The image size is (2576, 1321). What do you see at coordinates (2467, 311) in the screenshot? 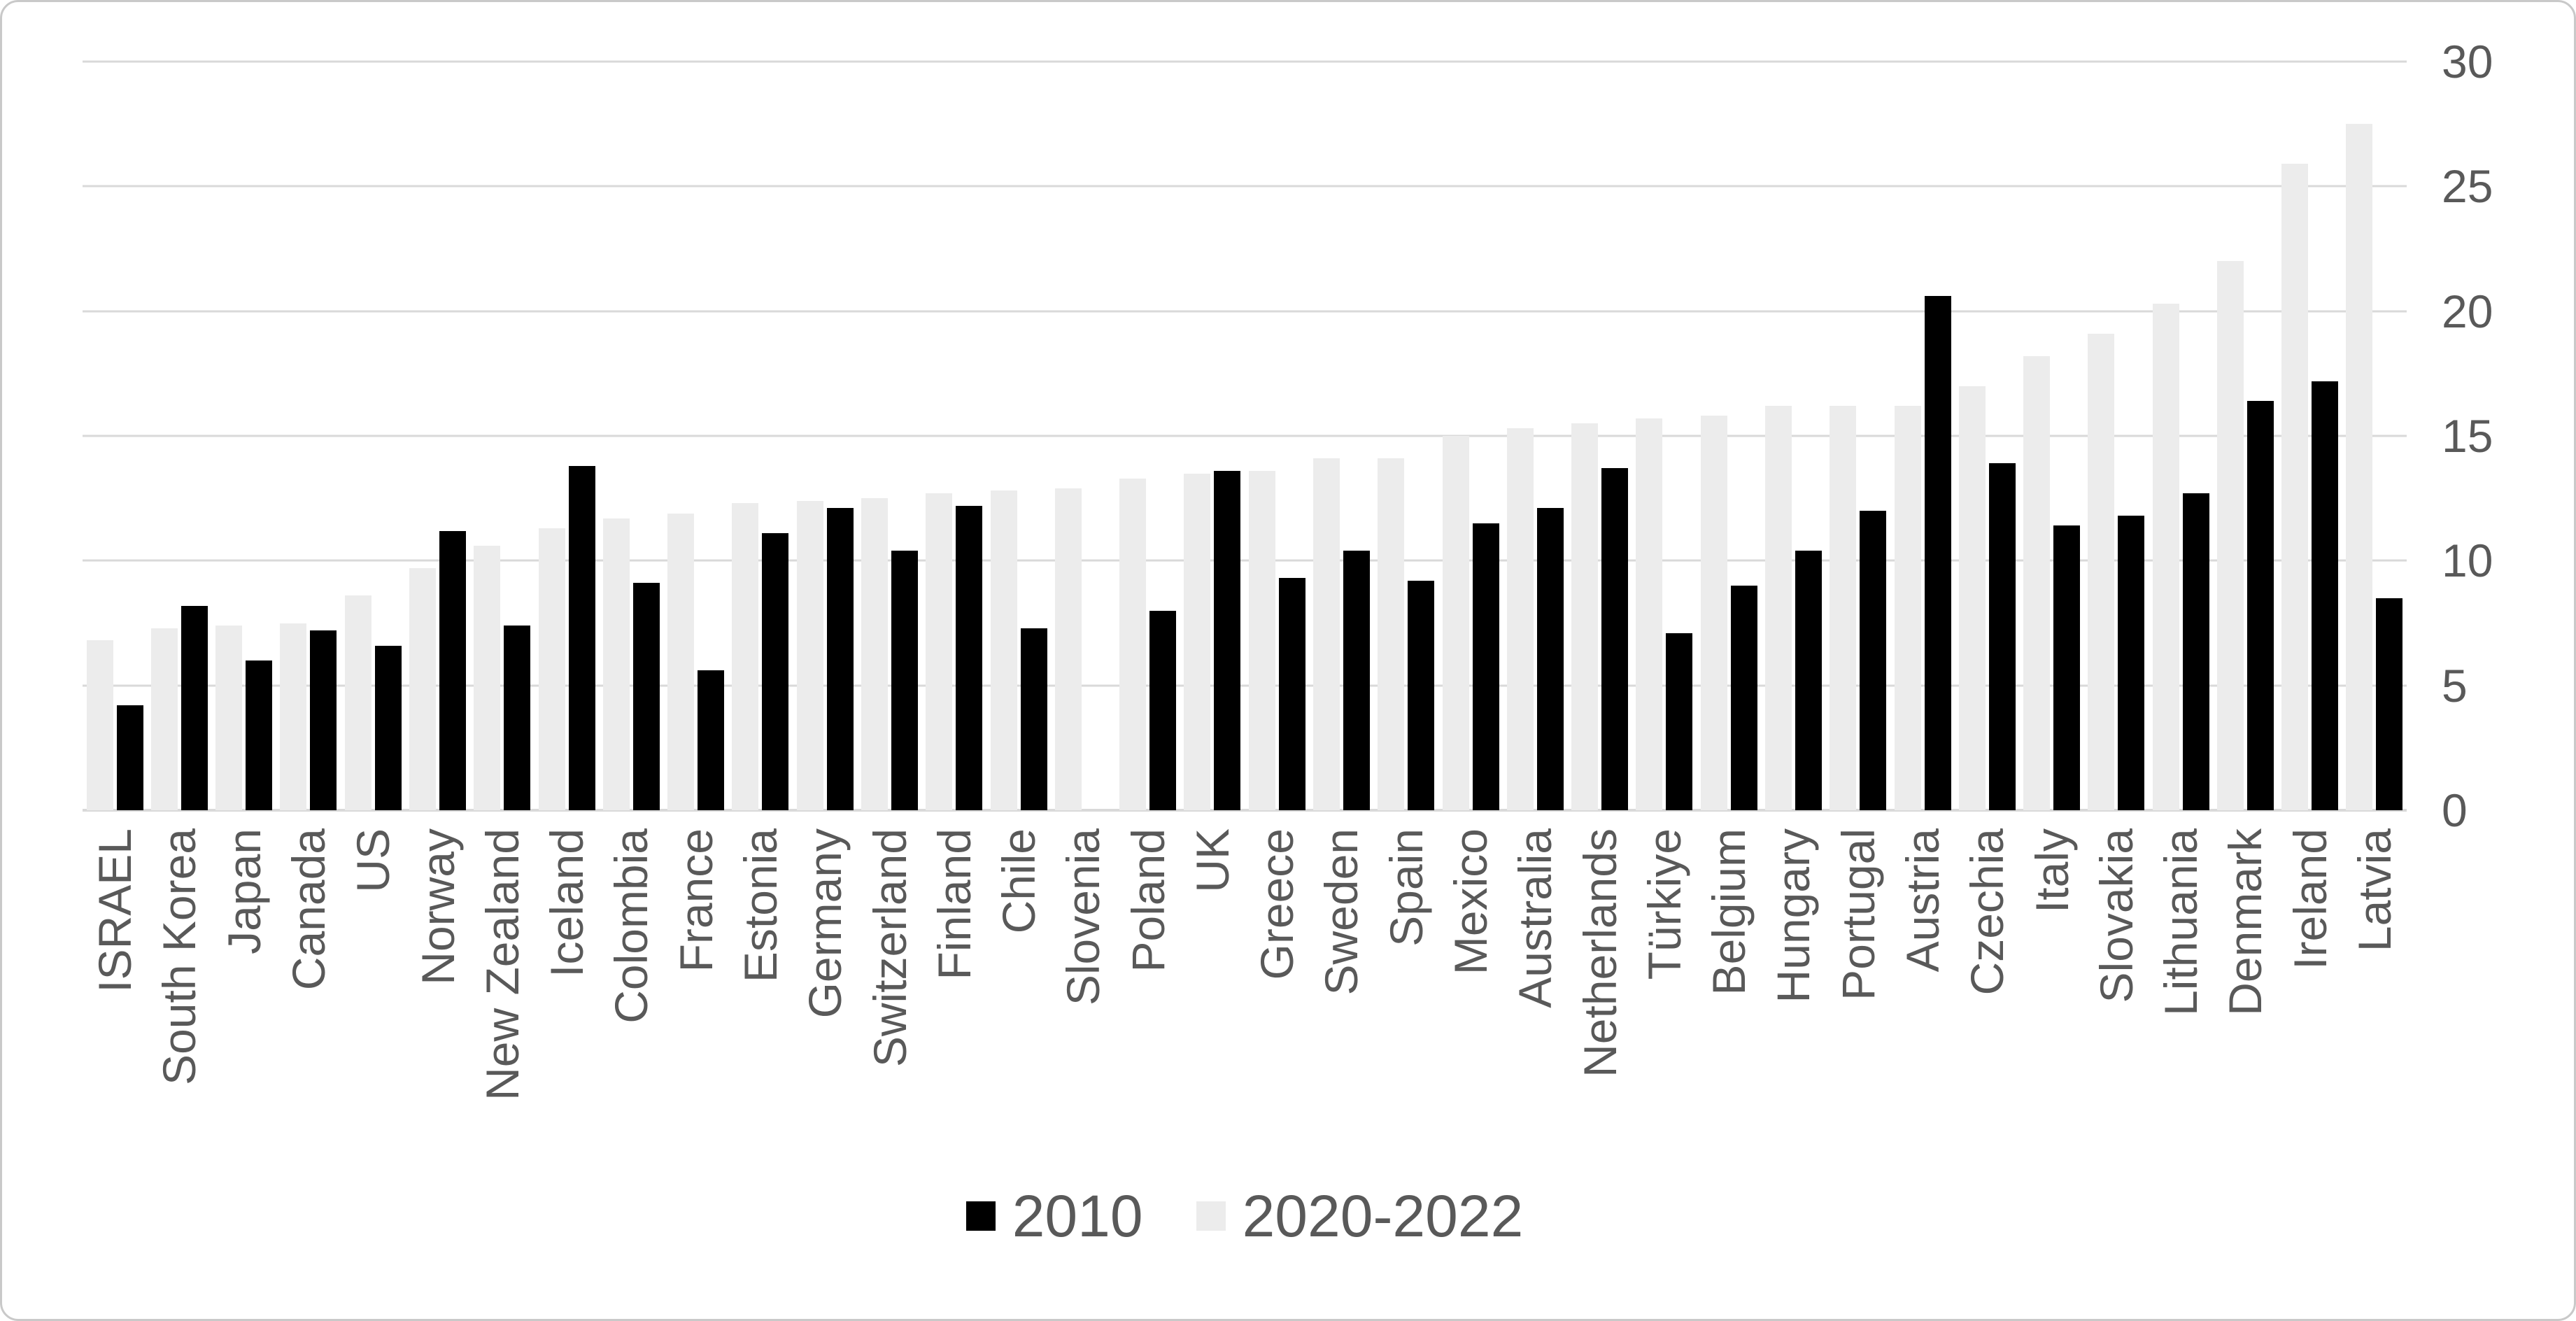
I see `y-axis-tick-label-20: 20` at bounding box center [2467, 311].